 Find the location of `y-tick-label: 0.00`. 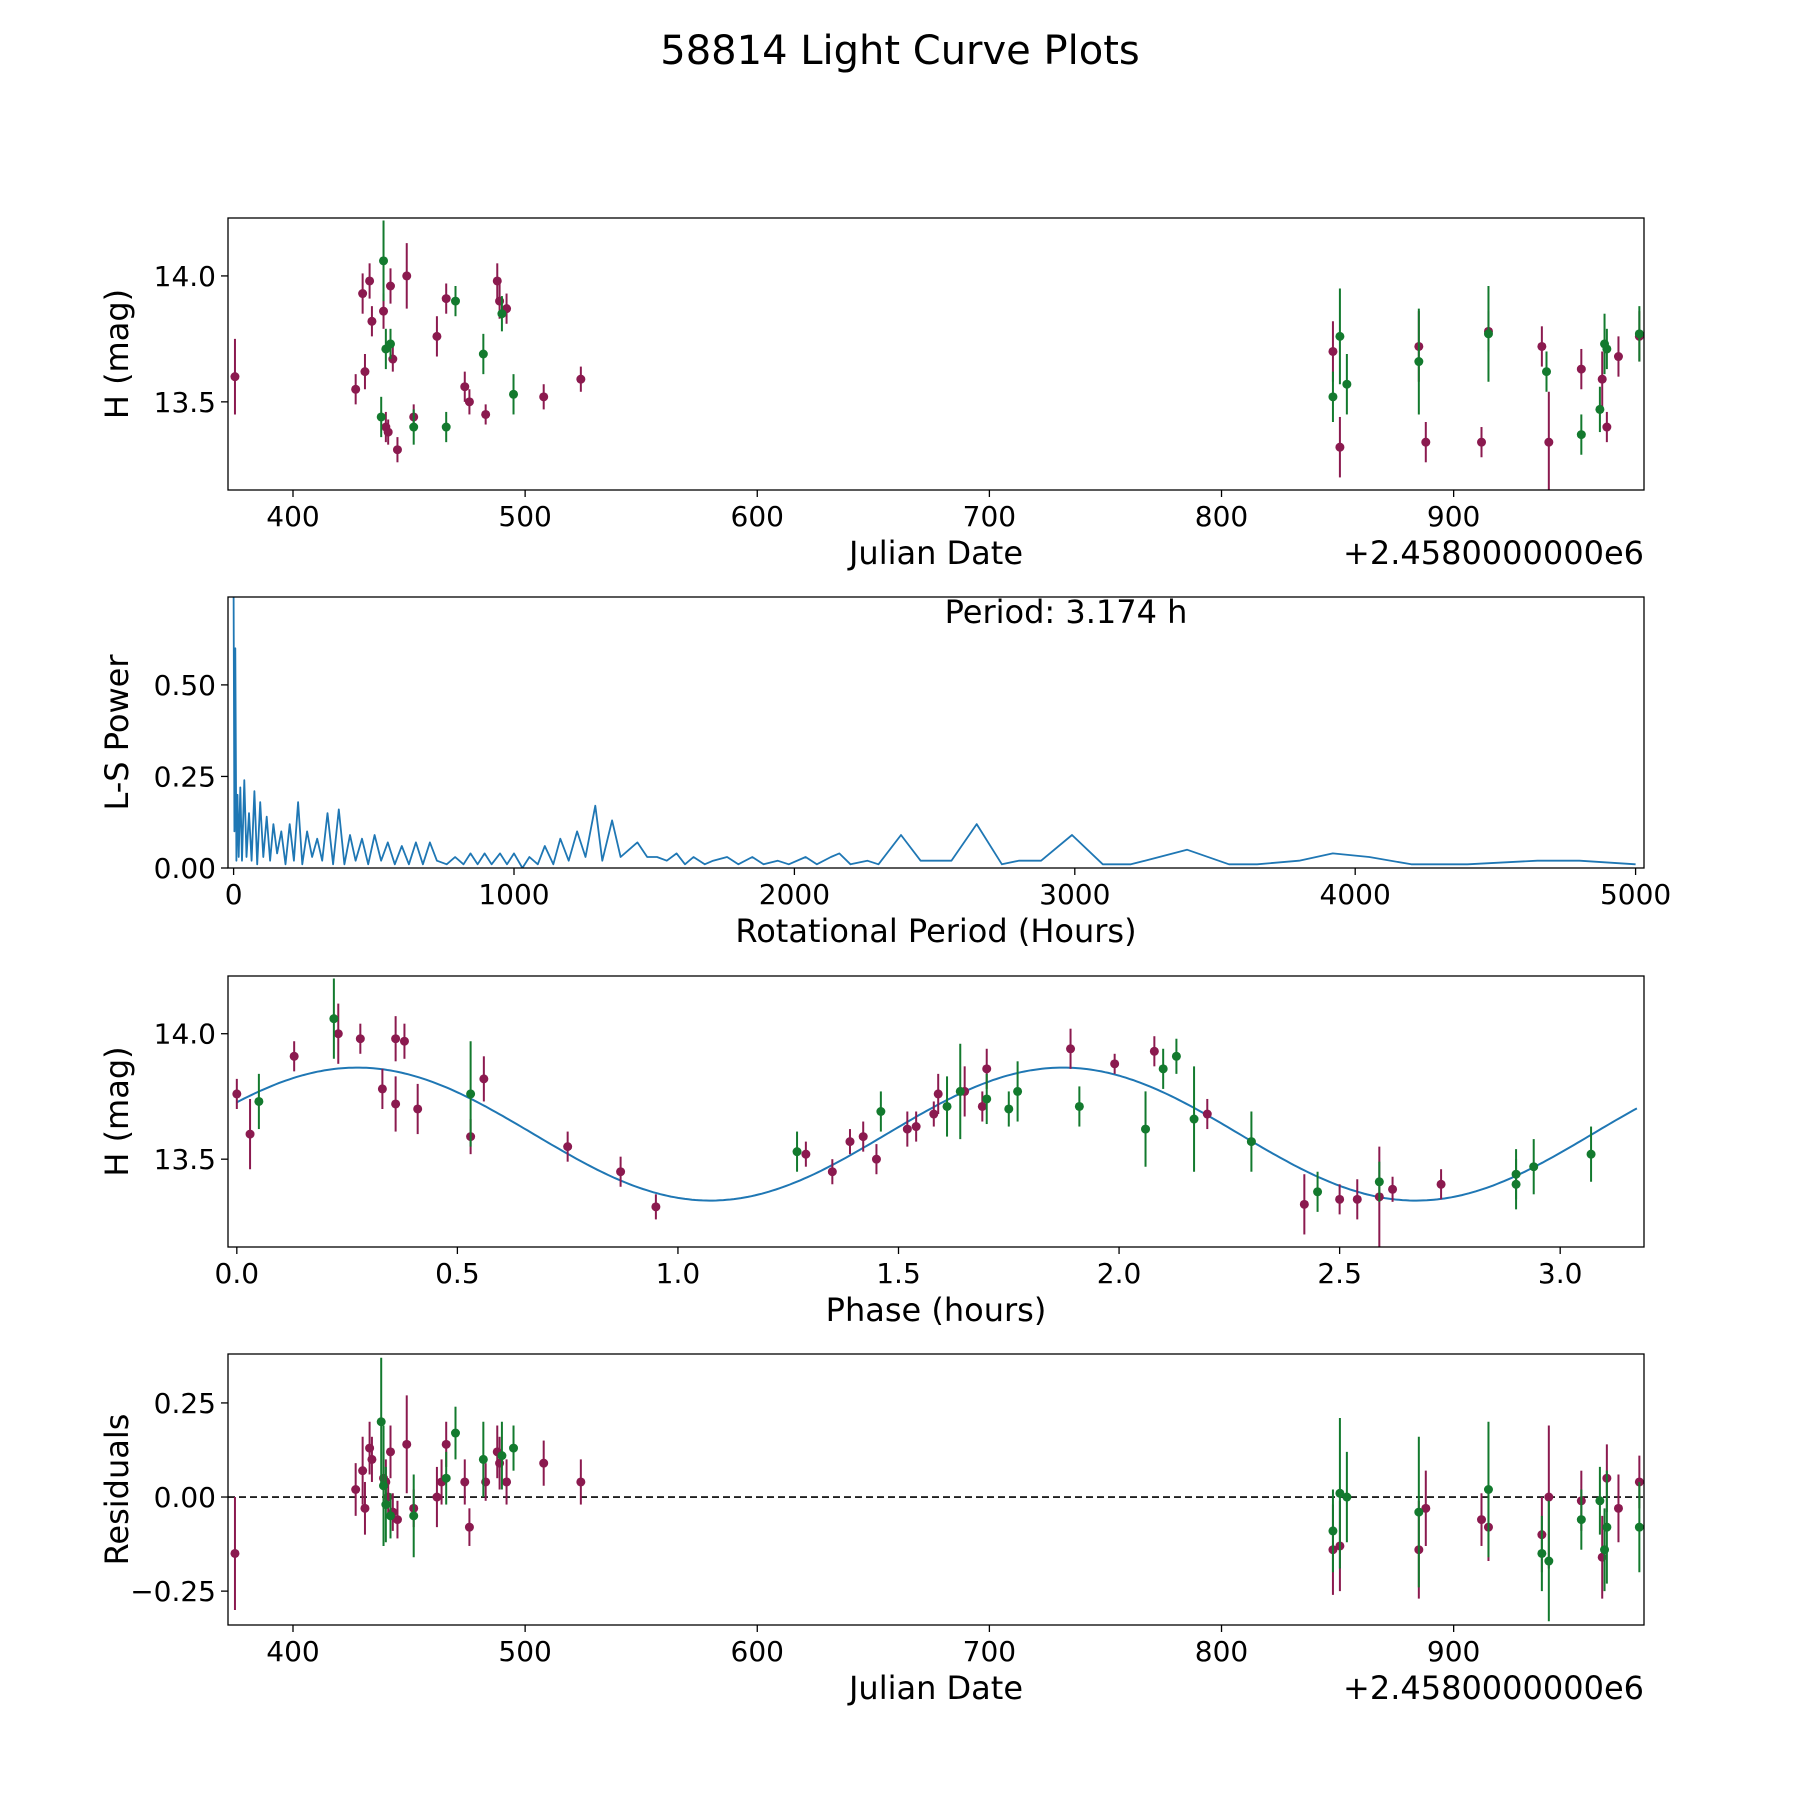

y-tick-label: 0.00 is located at coordinates (185, 868).